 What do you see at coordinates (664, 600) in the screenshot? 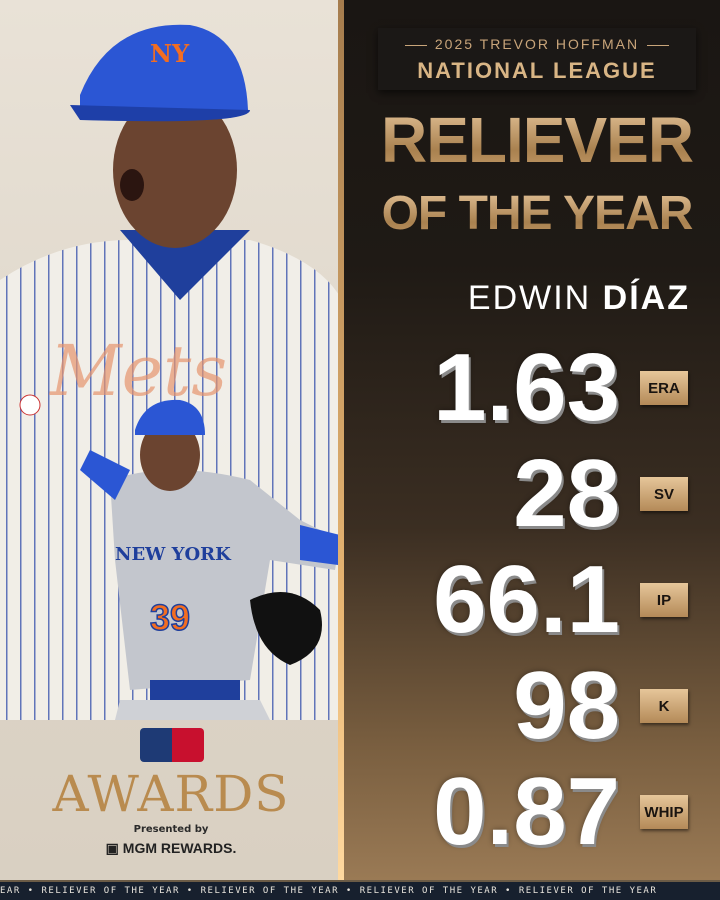
I see `stat-label-ip: IP` at bounding box center [664, 600].